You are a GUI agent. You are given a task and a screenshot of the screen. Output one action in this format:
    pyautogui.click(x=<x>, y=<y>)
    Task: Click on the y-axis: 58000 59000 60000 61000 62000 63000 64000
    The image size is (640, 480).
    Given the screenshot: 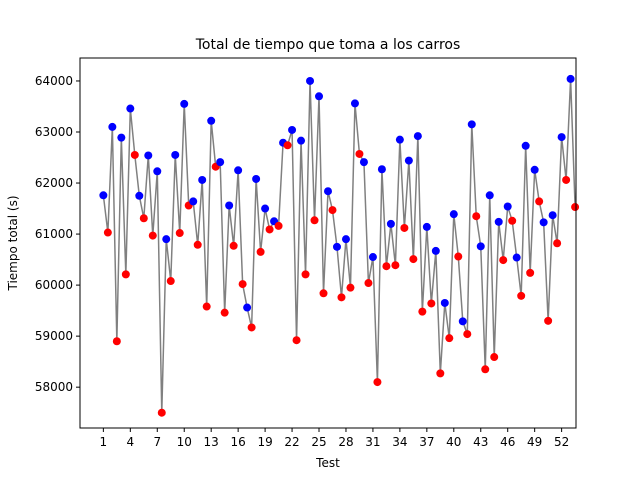 What is the action you would take?
    pyautogui.click(x=57, y=234)
    